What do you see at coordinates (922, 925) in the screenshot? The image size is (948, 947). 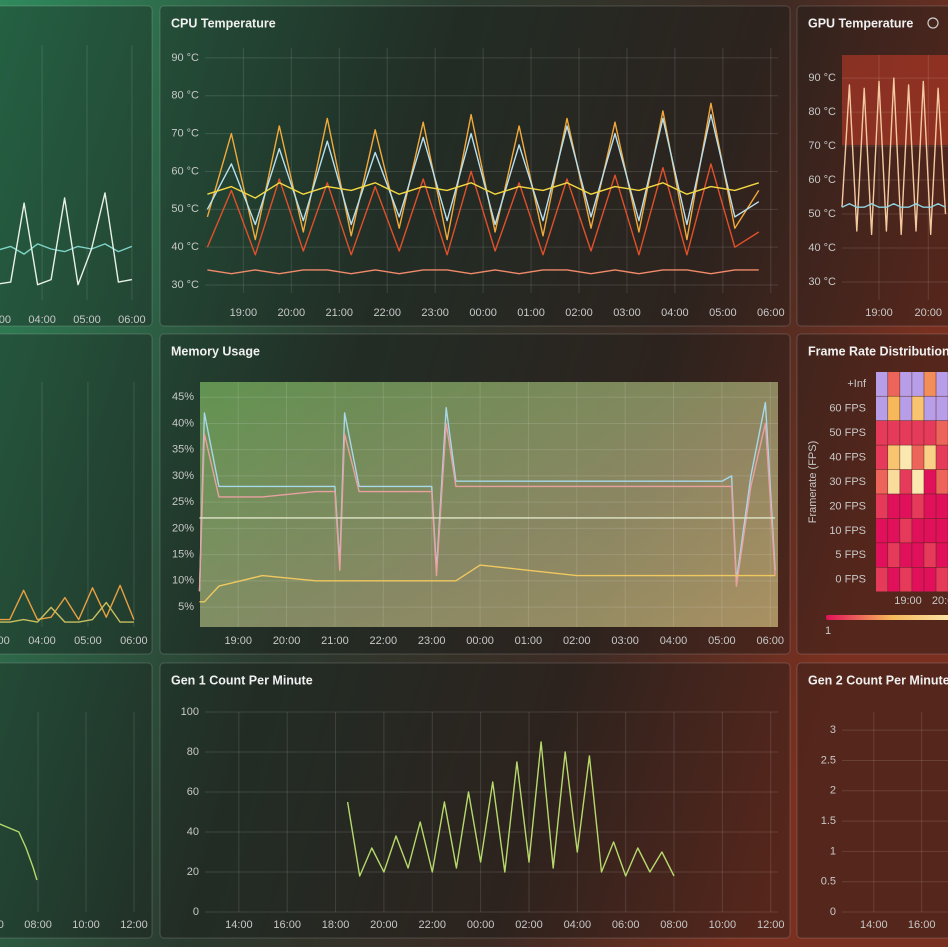 I see `x-tick-label: 16:00` at bounding box center [922, 925].